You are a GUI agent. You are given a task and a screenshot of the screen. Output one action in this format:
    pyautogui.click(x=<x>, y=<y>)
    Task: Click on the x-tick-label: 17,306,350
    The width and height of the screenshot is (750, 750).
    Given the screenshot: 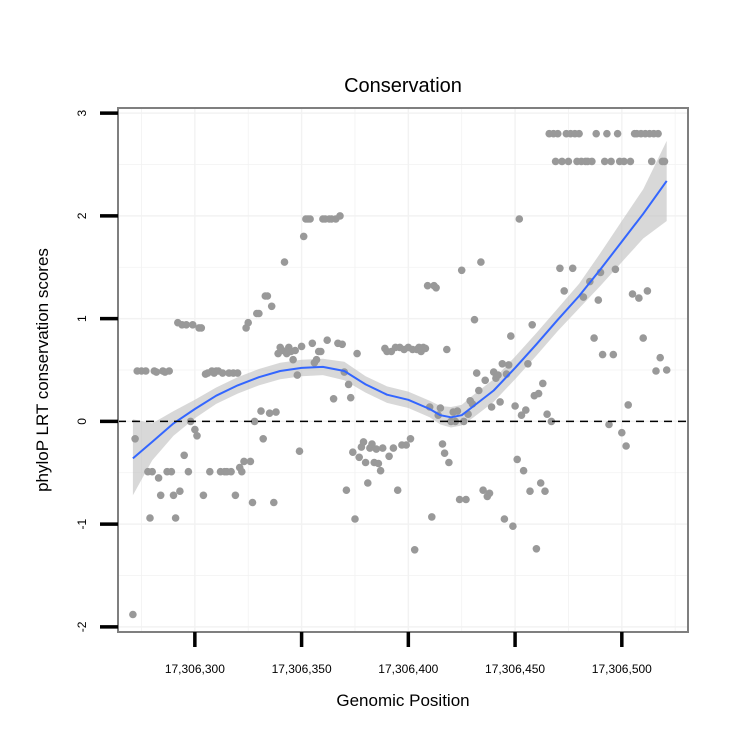 What is the action you would take?
    pyautogui.click(x=302, y=669)
    